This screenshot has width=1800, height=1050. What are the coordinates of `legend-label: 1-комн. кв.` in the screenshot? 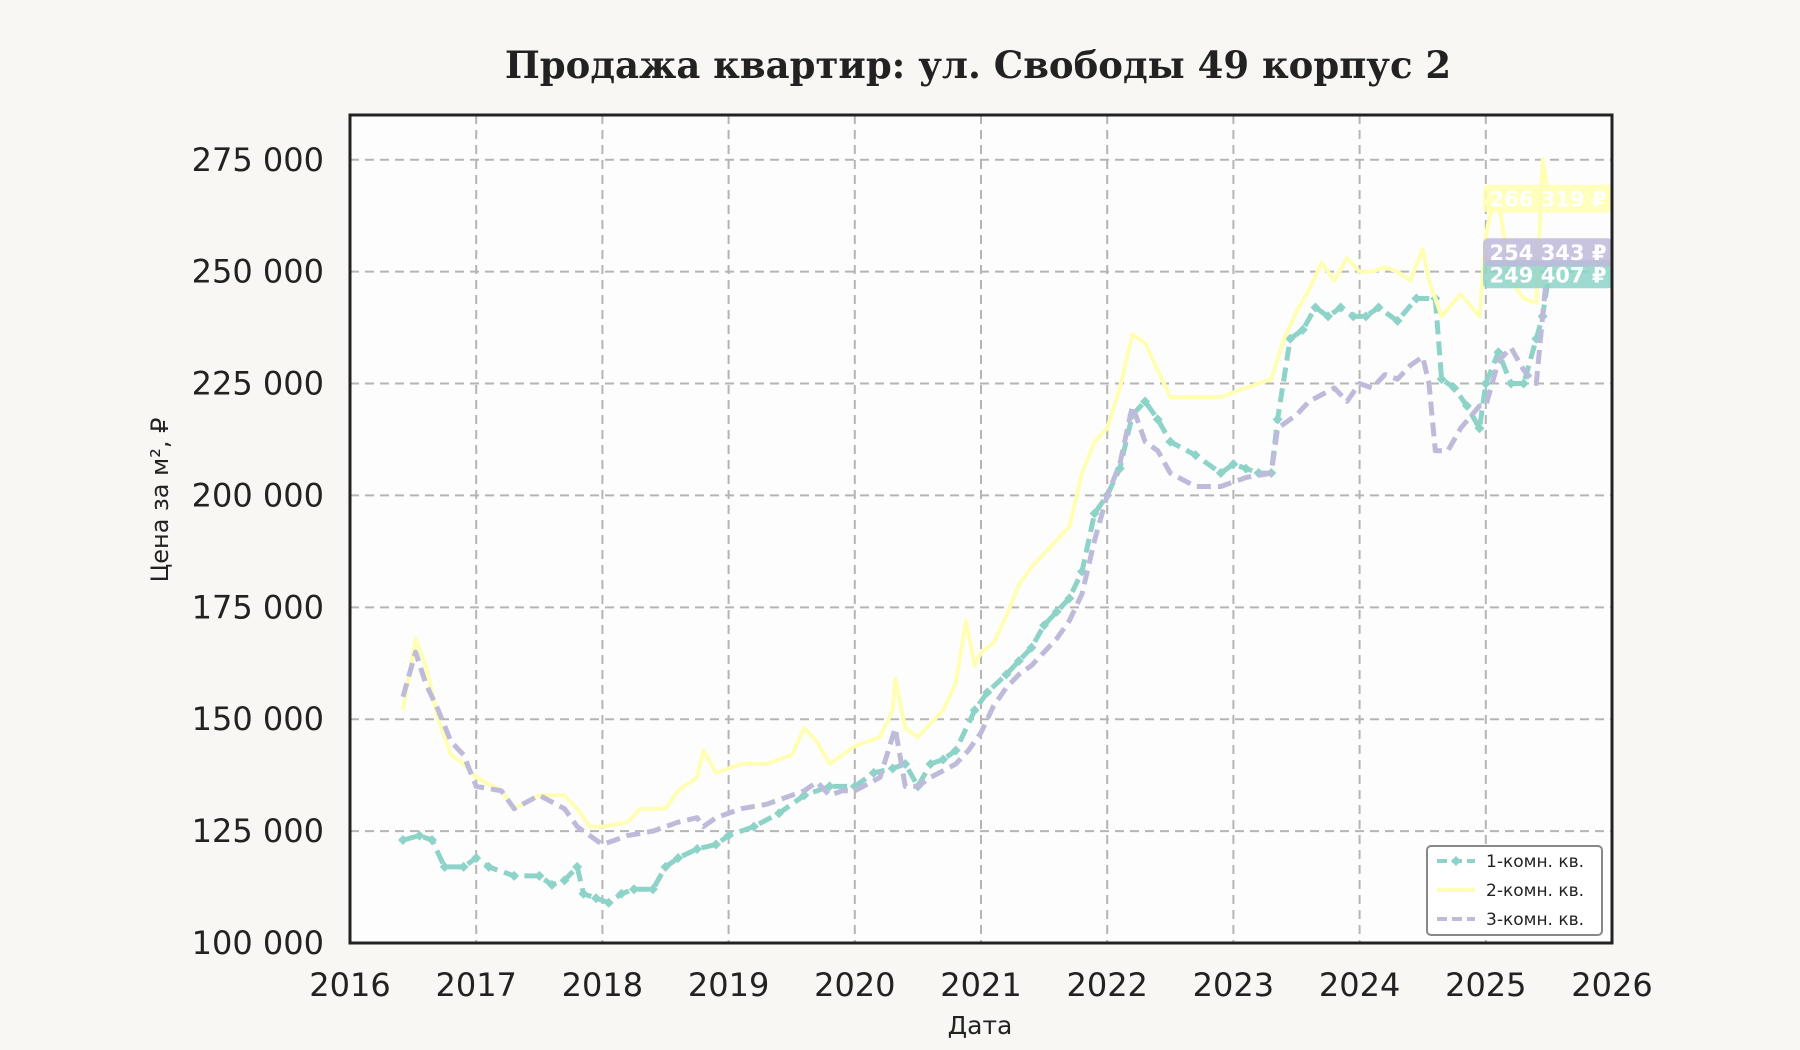 It's located at (1535, 862).